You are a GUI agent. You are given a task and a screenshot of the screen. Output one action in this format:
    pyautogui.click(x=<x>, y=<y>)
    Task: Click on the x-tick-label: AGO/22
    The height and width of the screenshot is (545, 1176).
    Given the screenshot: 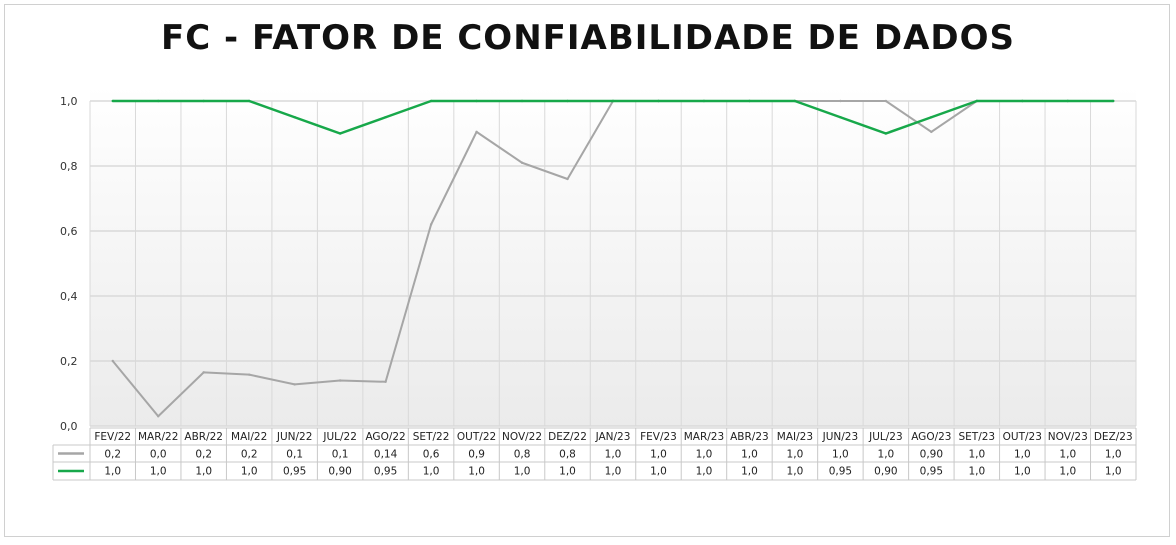 What is the action you would take?
    pyautogui.click(x=385, y=437)
    